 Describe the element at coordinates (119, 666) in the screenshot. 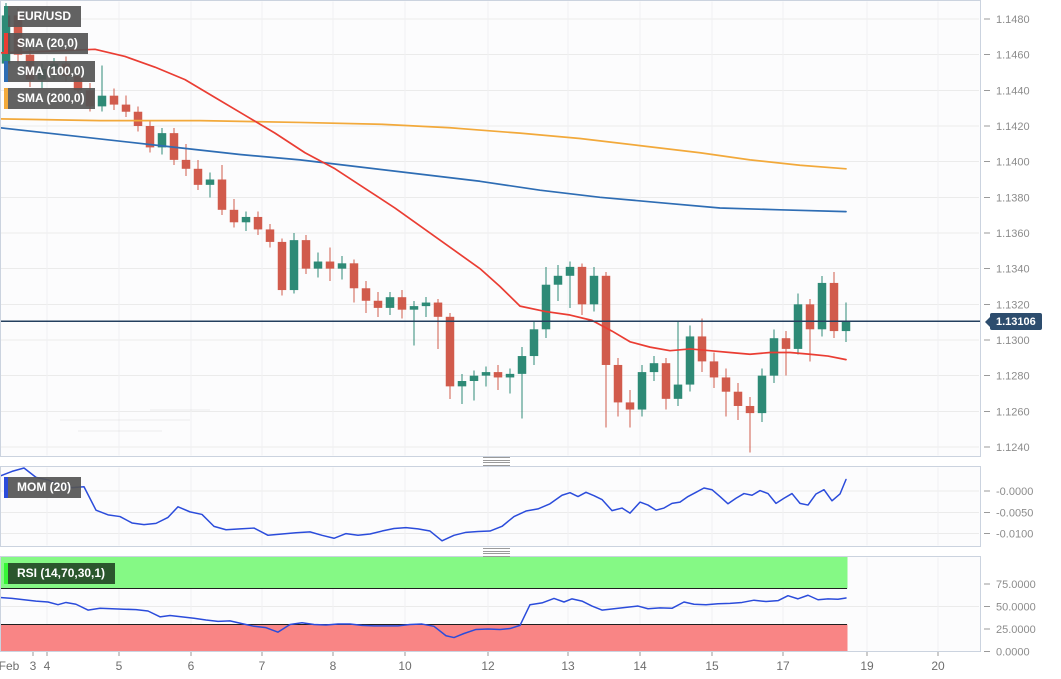

I see `svg-text: 5` at that location.